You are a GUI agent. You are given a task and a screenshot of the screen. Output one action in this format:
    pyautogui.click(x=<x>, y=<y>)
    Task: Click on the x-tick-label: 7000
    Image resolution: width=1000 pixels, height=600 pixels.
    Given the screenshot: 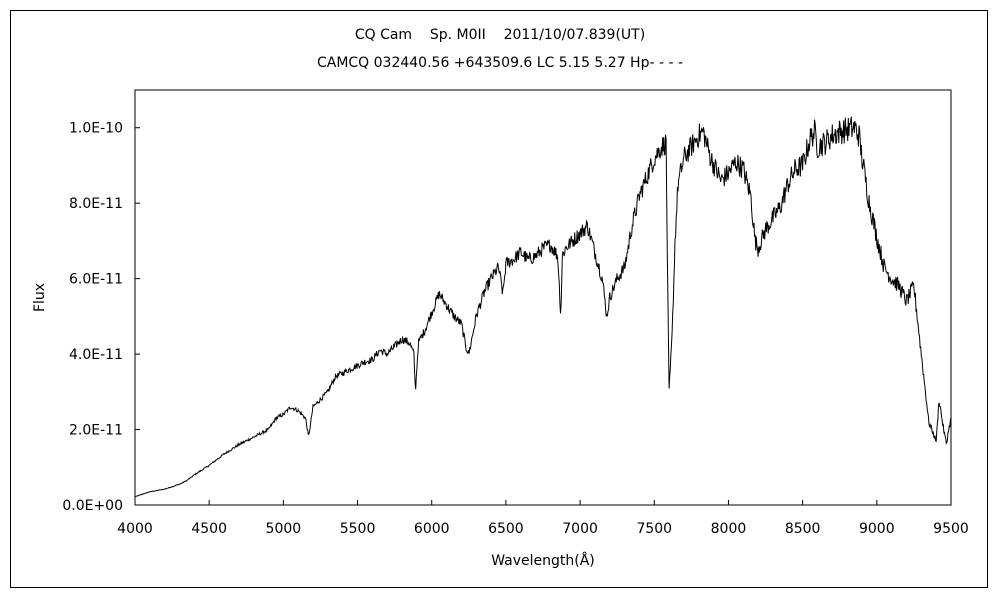 What is the action you would take?
    pyautogui.click(x=580, y=529)
    